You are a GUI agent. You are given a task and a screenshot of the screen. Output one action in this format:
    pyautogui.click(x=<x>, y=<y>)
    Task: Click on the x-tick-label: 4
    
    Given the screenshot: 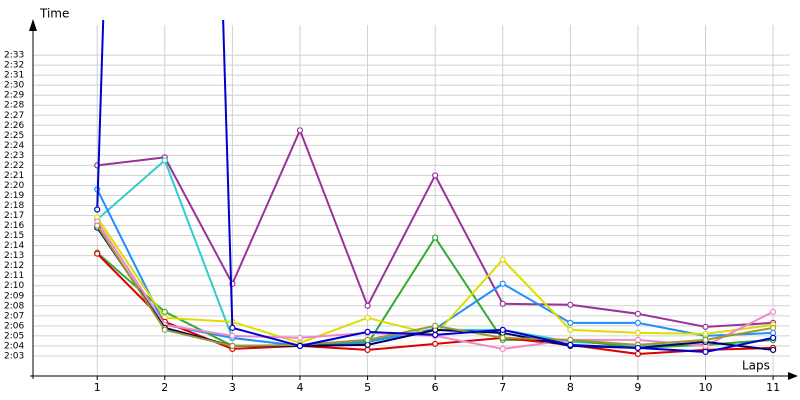 What is the action you would take?
    pyautogui.click(x=299, y=387)
    